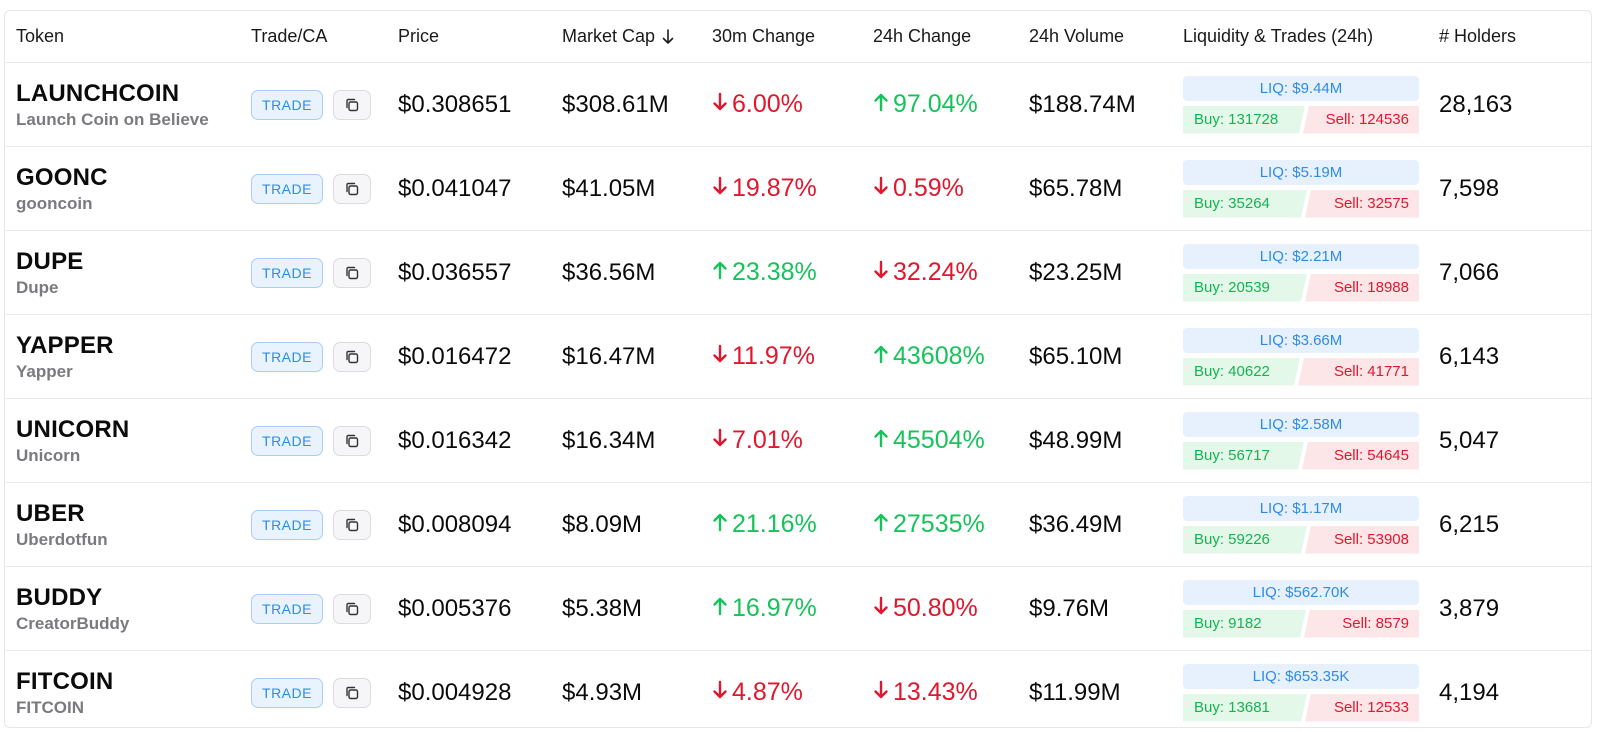  What do you see at coordinates (59, 597) in the screenshot?
I see `token-symbol: BUDDY` at bounding box center [59, 597].